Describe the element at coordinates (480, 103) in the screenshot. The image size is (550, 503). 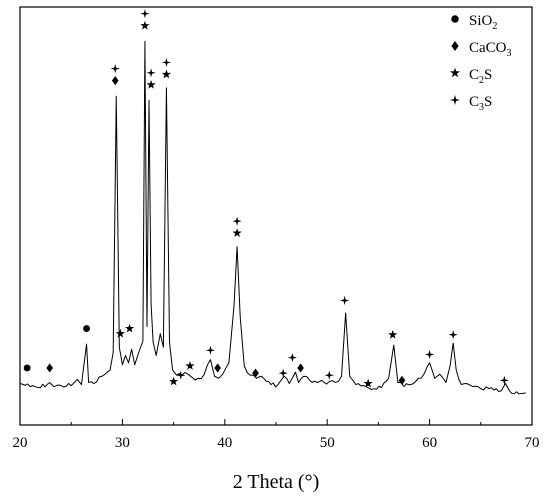
I see `legend-label: C3S` at that location.